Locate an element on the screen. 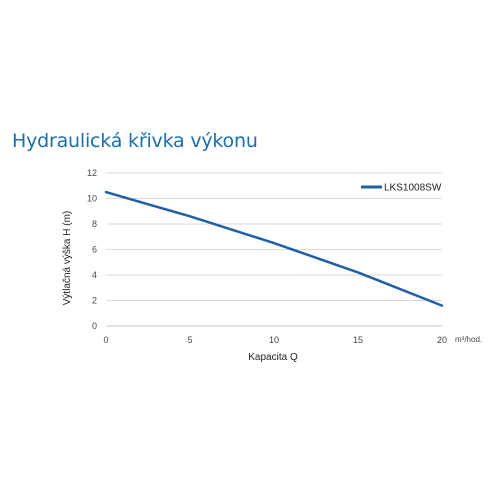  x-tick-label: 20 is located at coordinates (442, 340).